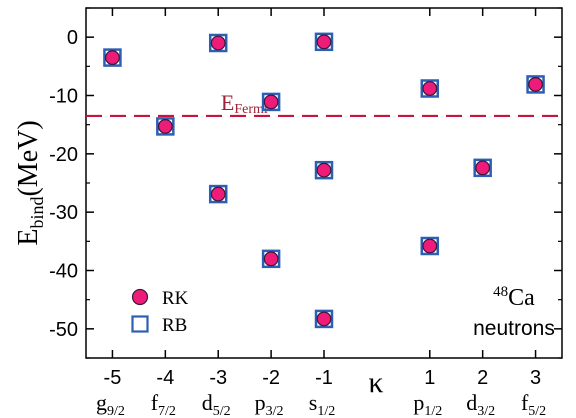  I want to click on y-tick-label: -30, so click(63, 213).